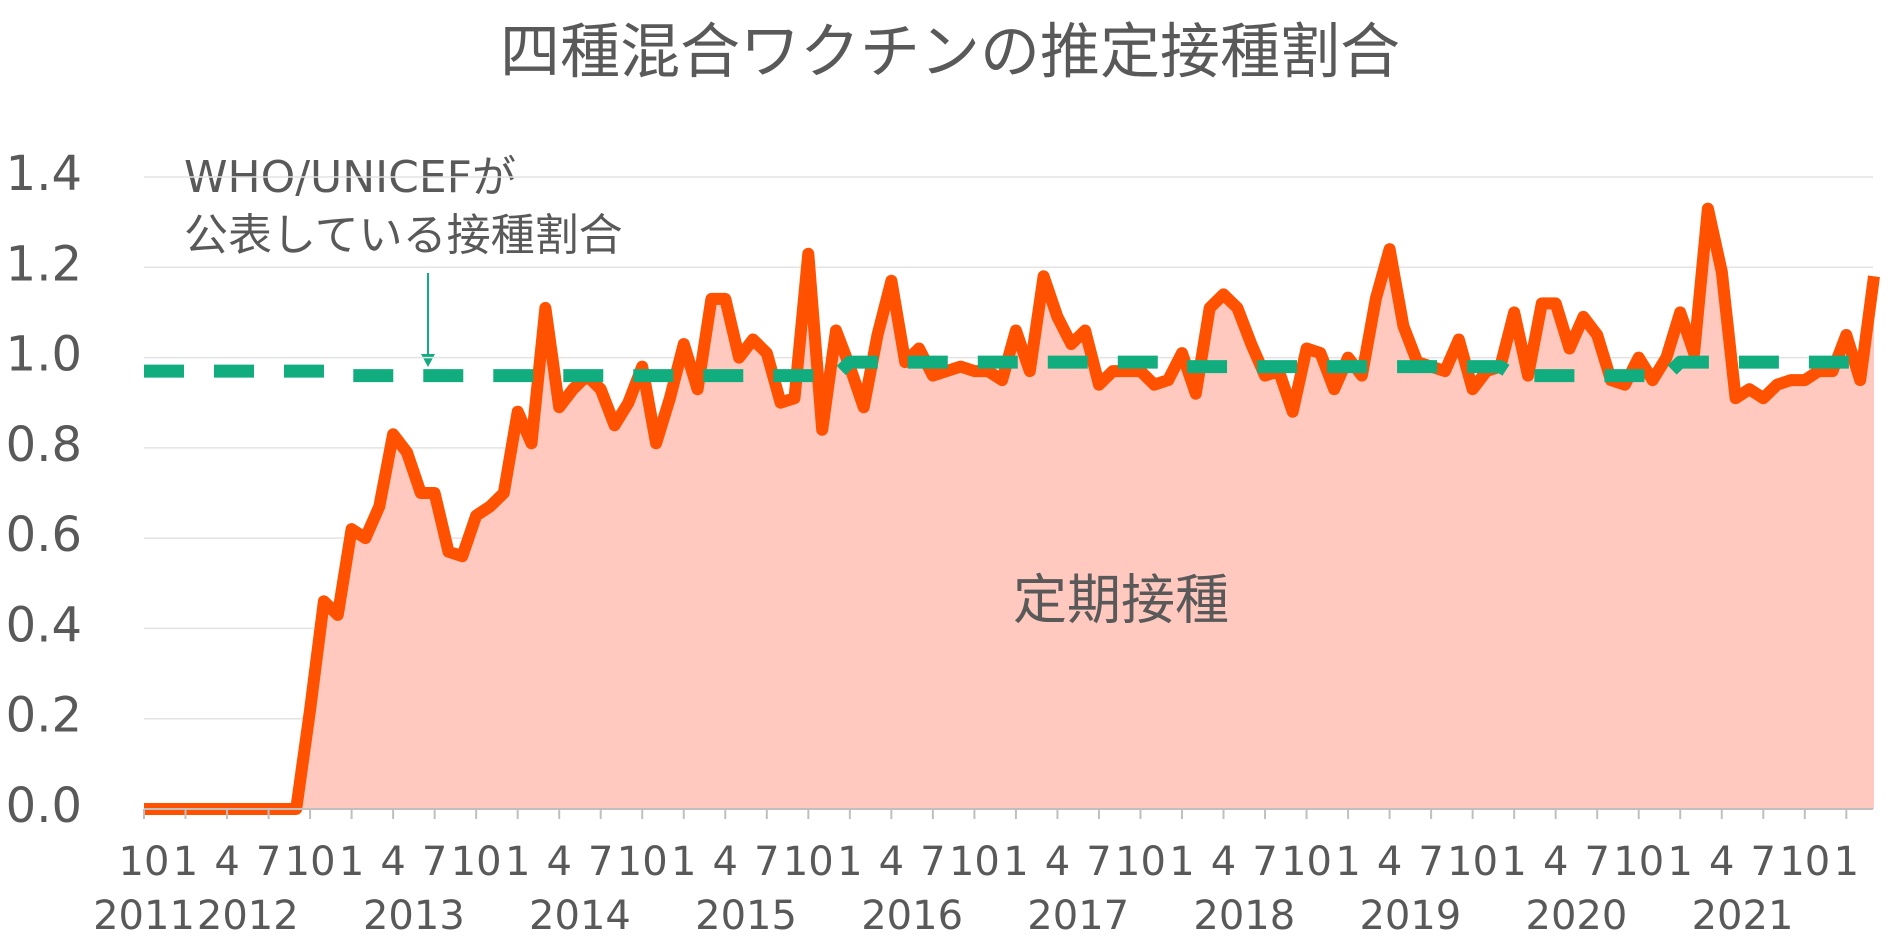 The width and height of the screenshot is (1890, 945). Describe the element at coordinates (746, 916) in the screenshot. I see `x-group-label: 2015` at that location.